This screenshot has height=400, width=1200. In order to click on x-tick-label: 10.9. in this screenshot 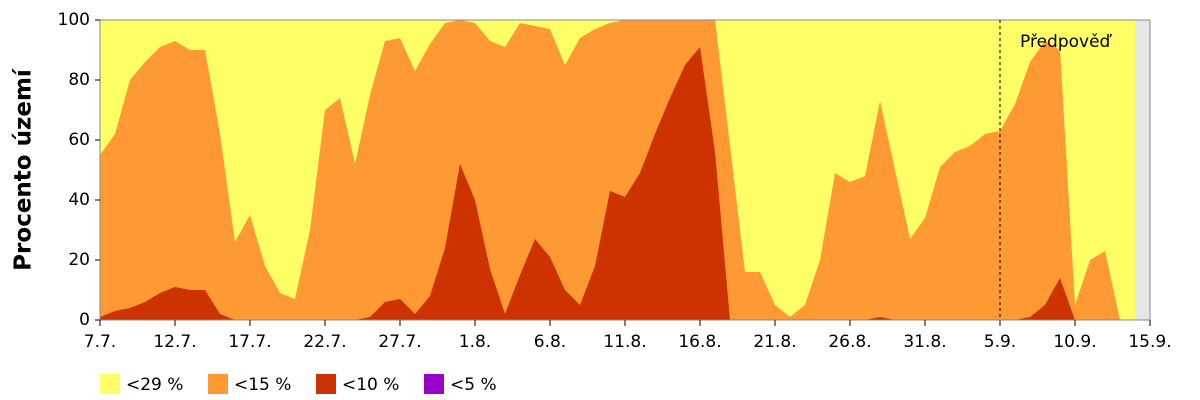, I will do `click(1074, 342)`.